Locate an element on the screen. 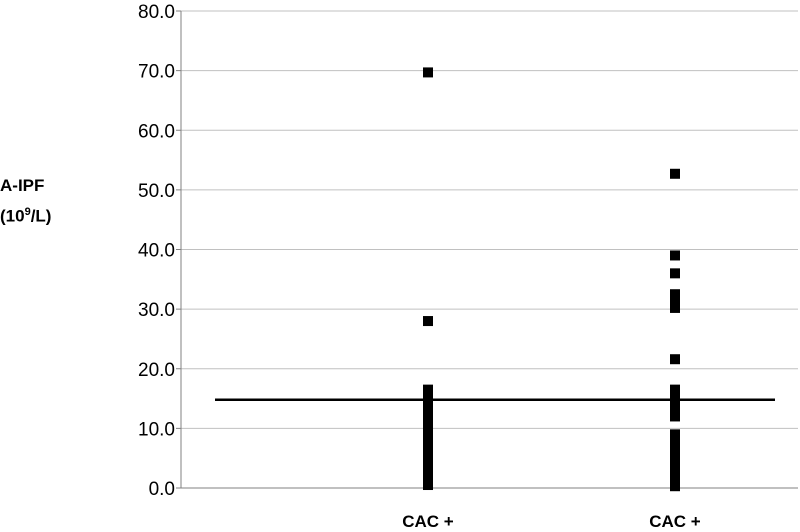  y-axis-label-unit: (109/L) is located at coordinates (25, 214).